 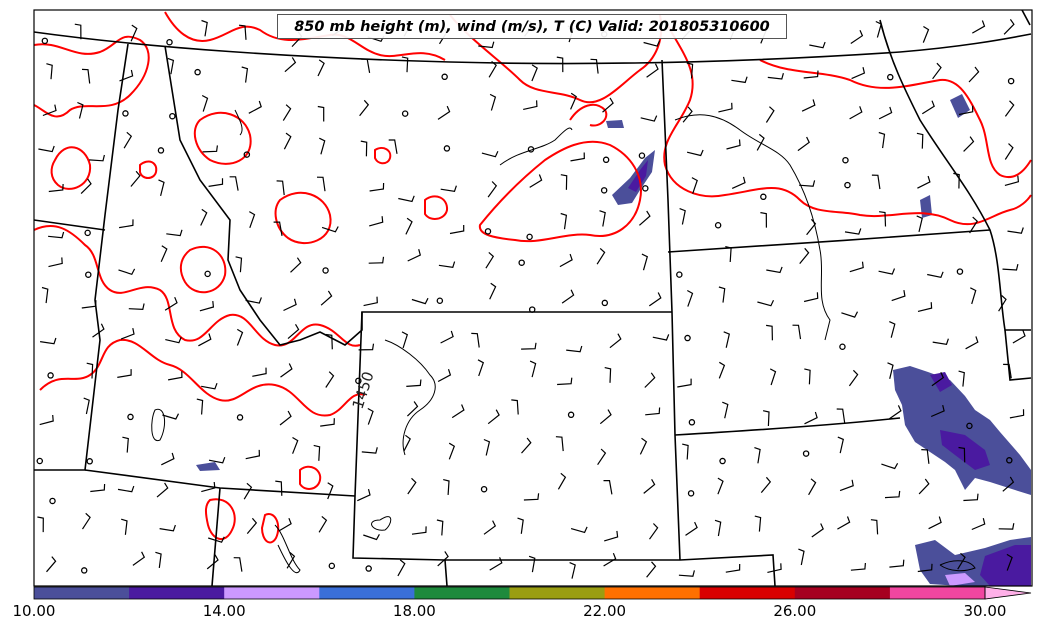 What do you see at coordinates (960, 579) in the screenshot?
I see `shade-region-southeast-light` at bounding box center [960, 579].